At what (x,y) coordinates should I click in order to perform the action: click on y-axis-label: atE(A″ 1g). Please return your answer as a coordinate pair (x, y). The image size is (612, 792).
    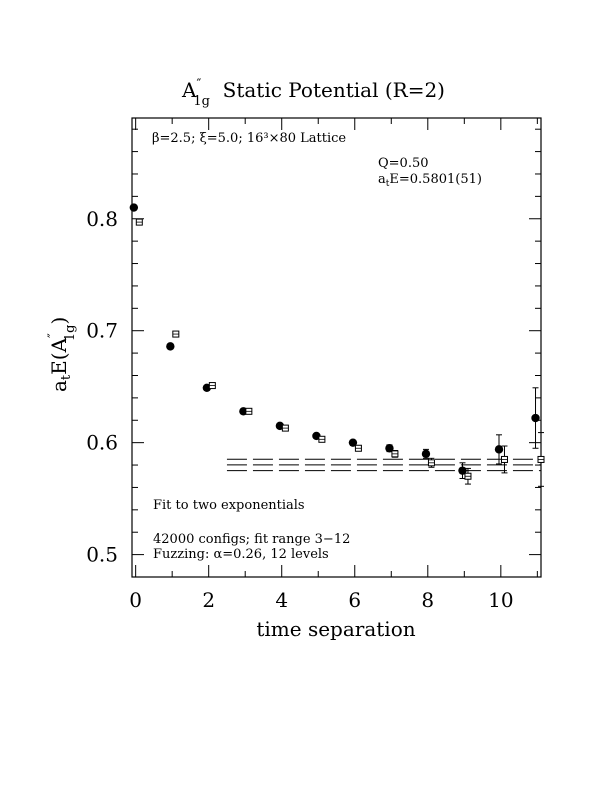
    Looking at the image, I should click on (62, 354).